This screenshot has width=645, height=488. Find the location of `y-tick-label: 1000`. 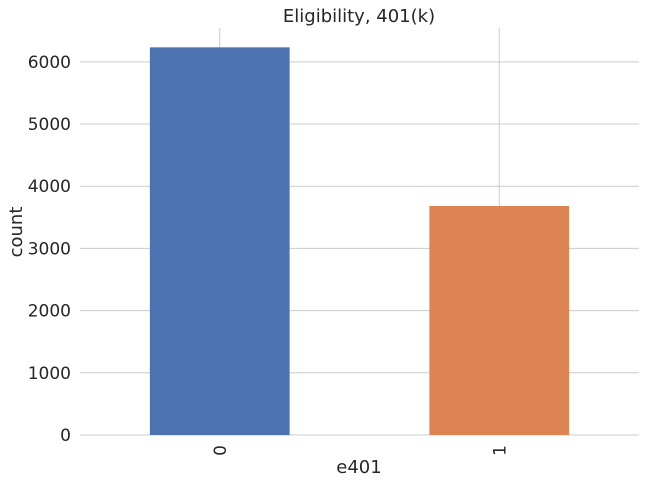

y-tick-label: 1000 is located at coordinates (49, 374).